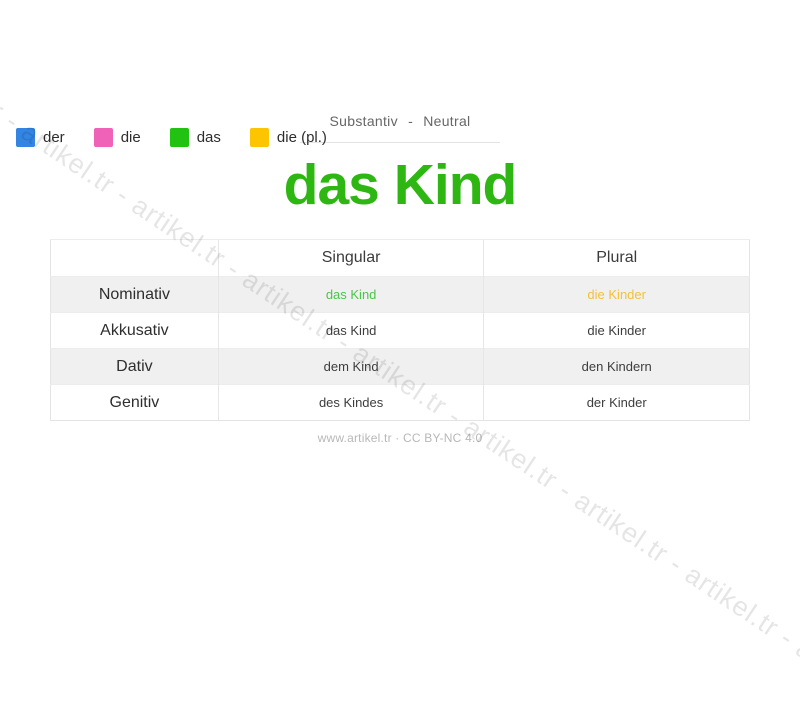 The image size is (800, 717). Describe the element at coordinates (130, 137) in the screenshot. I see `legend-label-die: die` at that location.